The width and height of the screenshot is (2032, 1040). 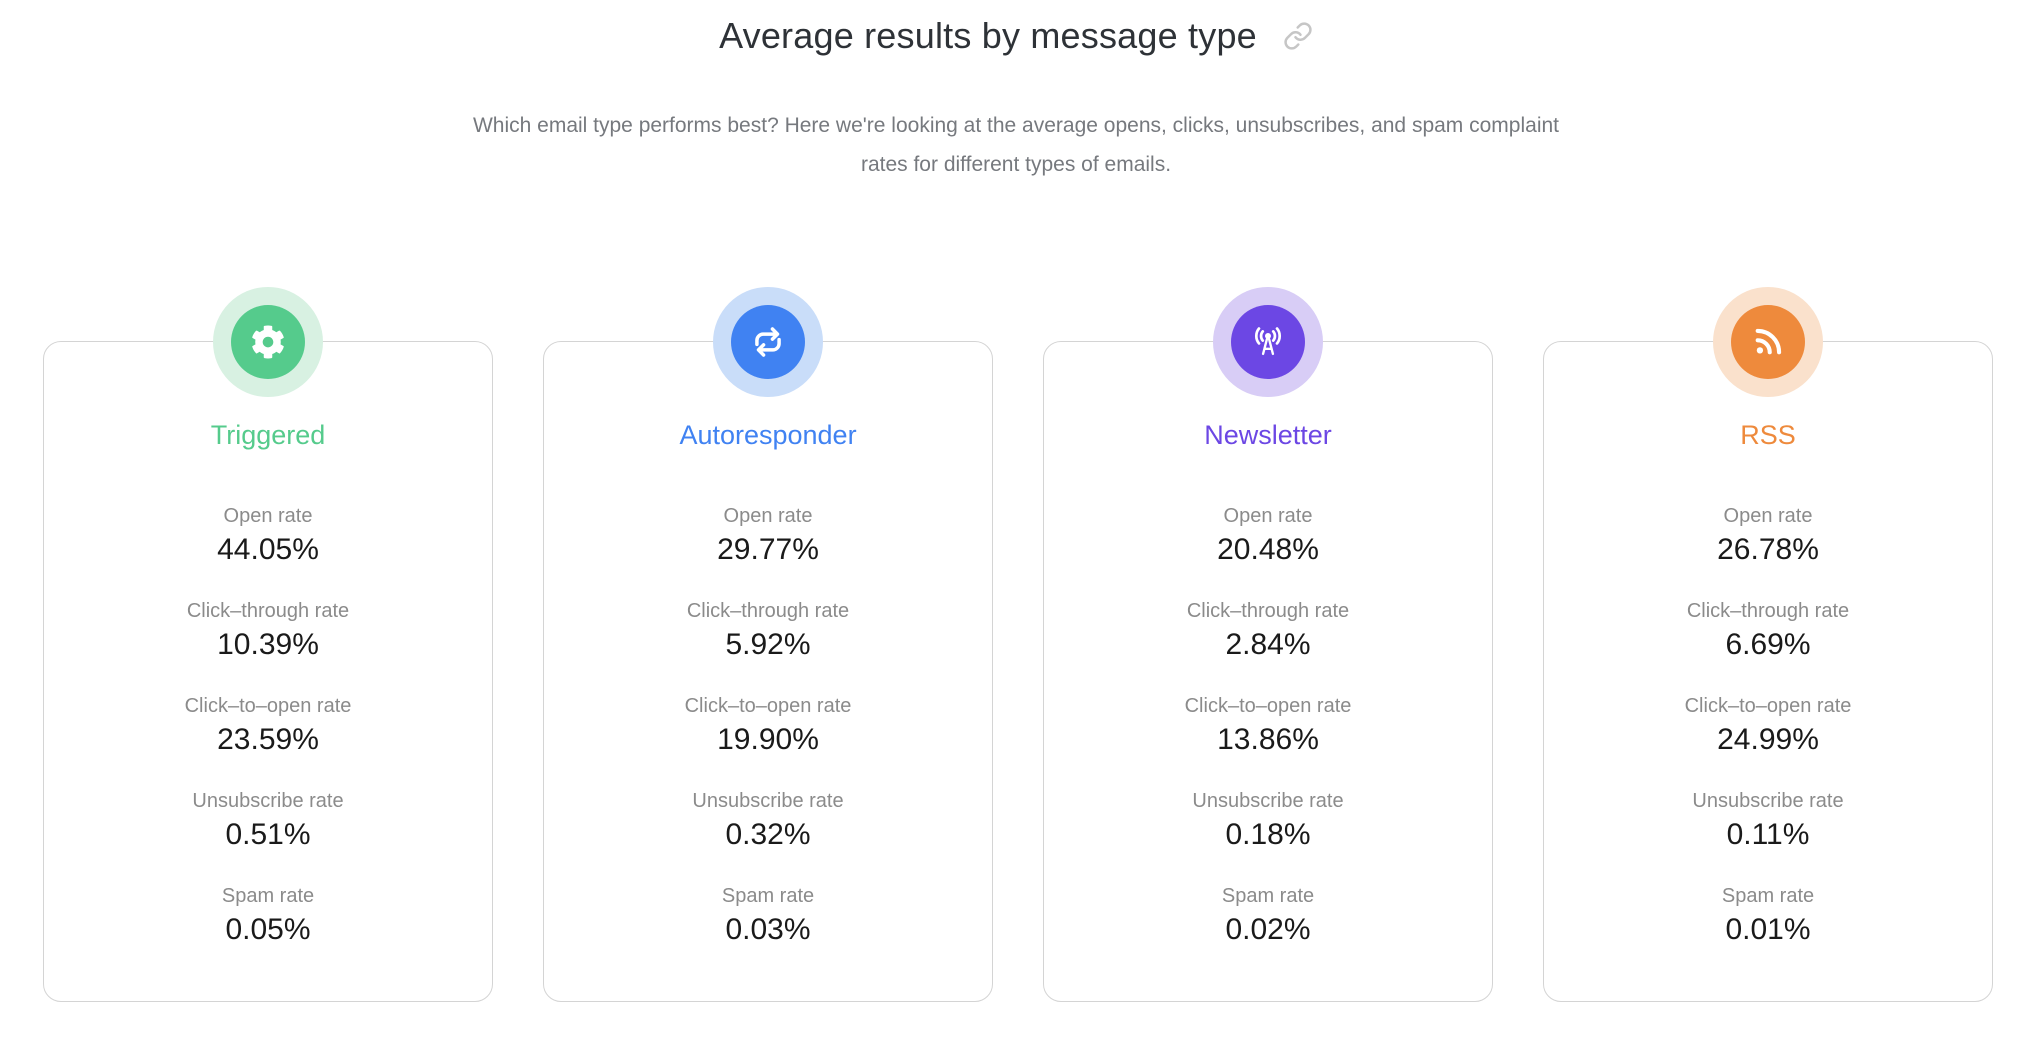 I want to click on metric-value: 24.99%, so click(x=1768, y=739).